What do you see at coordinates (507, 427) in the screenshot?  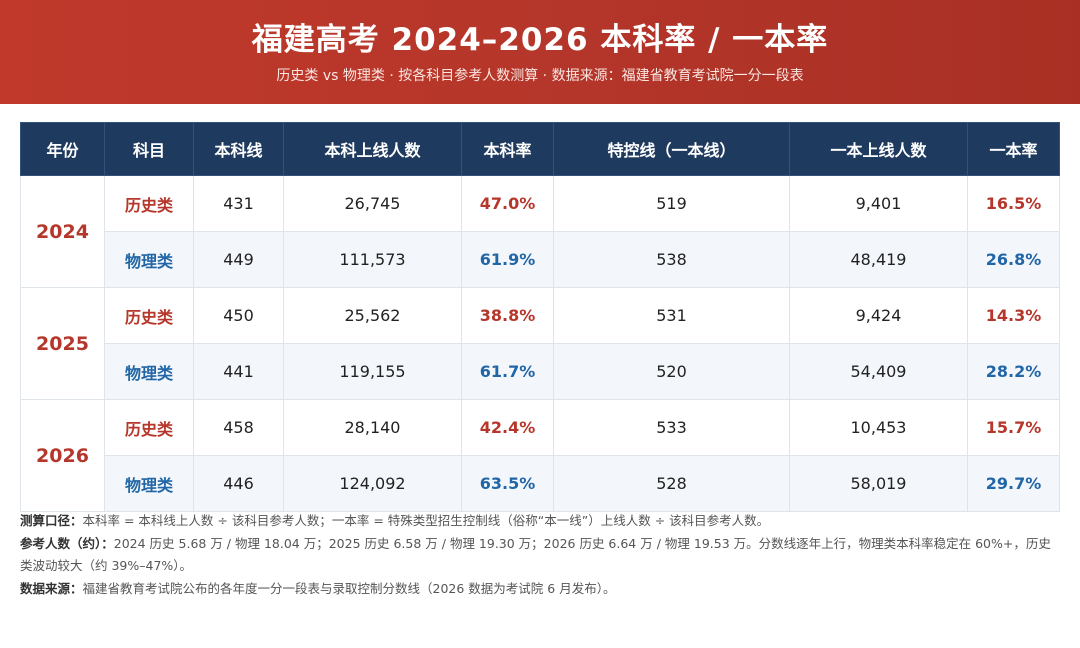 I see `bk-rate-cell: 42.4%` at bounding box center [507, 427].